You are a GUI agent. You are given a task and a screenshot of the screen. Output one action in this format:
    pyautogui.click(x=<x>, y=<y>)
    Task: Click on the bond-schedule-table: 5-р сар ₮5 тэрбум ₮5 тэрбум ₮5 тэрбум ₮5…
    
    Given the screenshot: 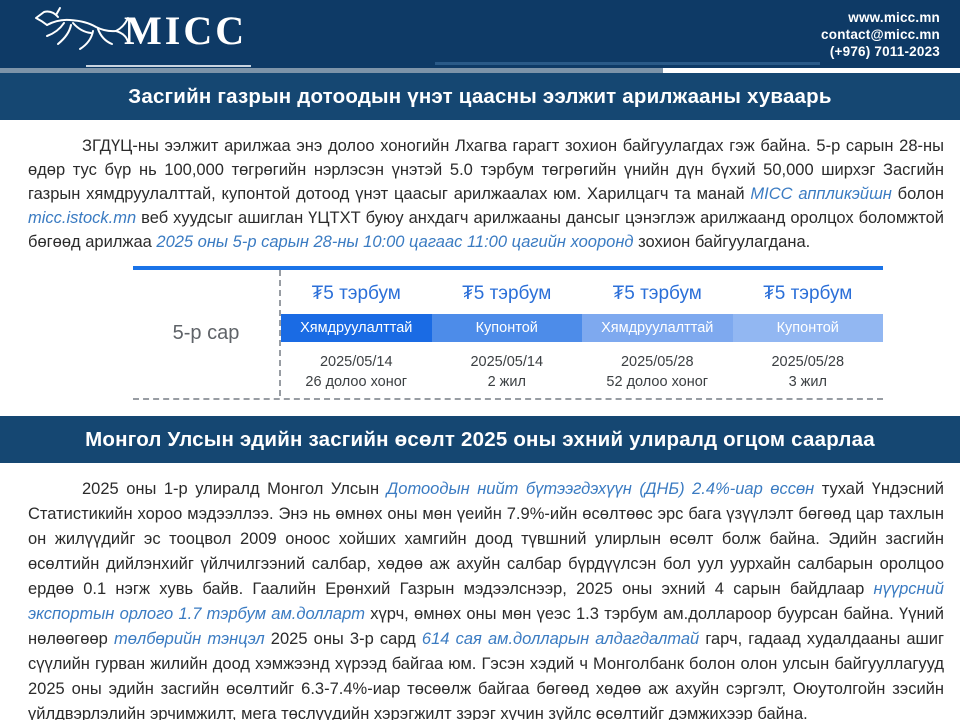 What is the action you would take?
    pyautogui.click(x=508, y=333)
    